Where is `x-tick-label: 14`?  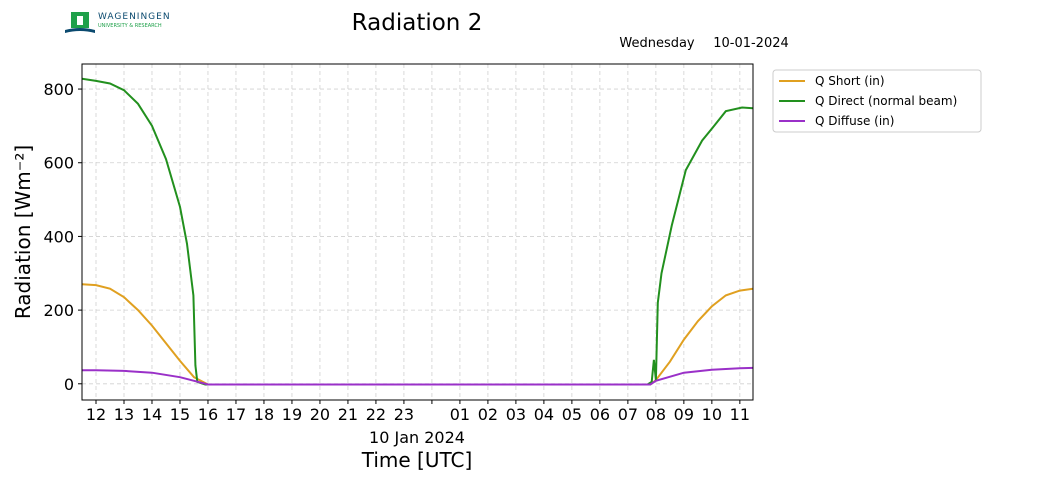
x-tick-label: 14 is located at coordinates (152, 414).